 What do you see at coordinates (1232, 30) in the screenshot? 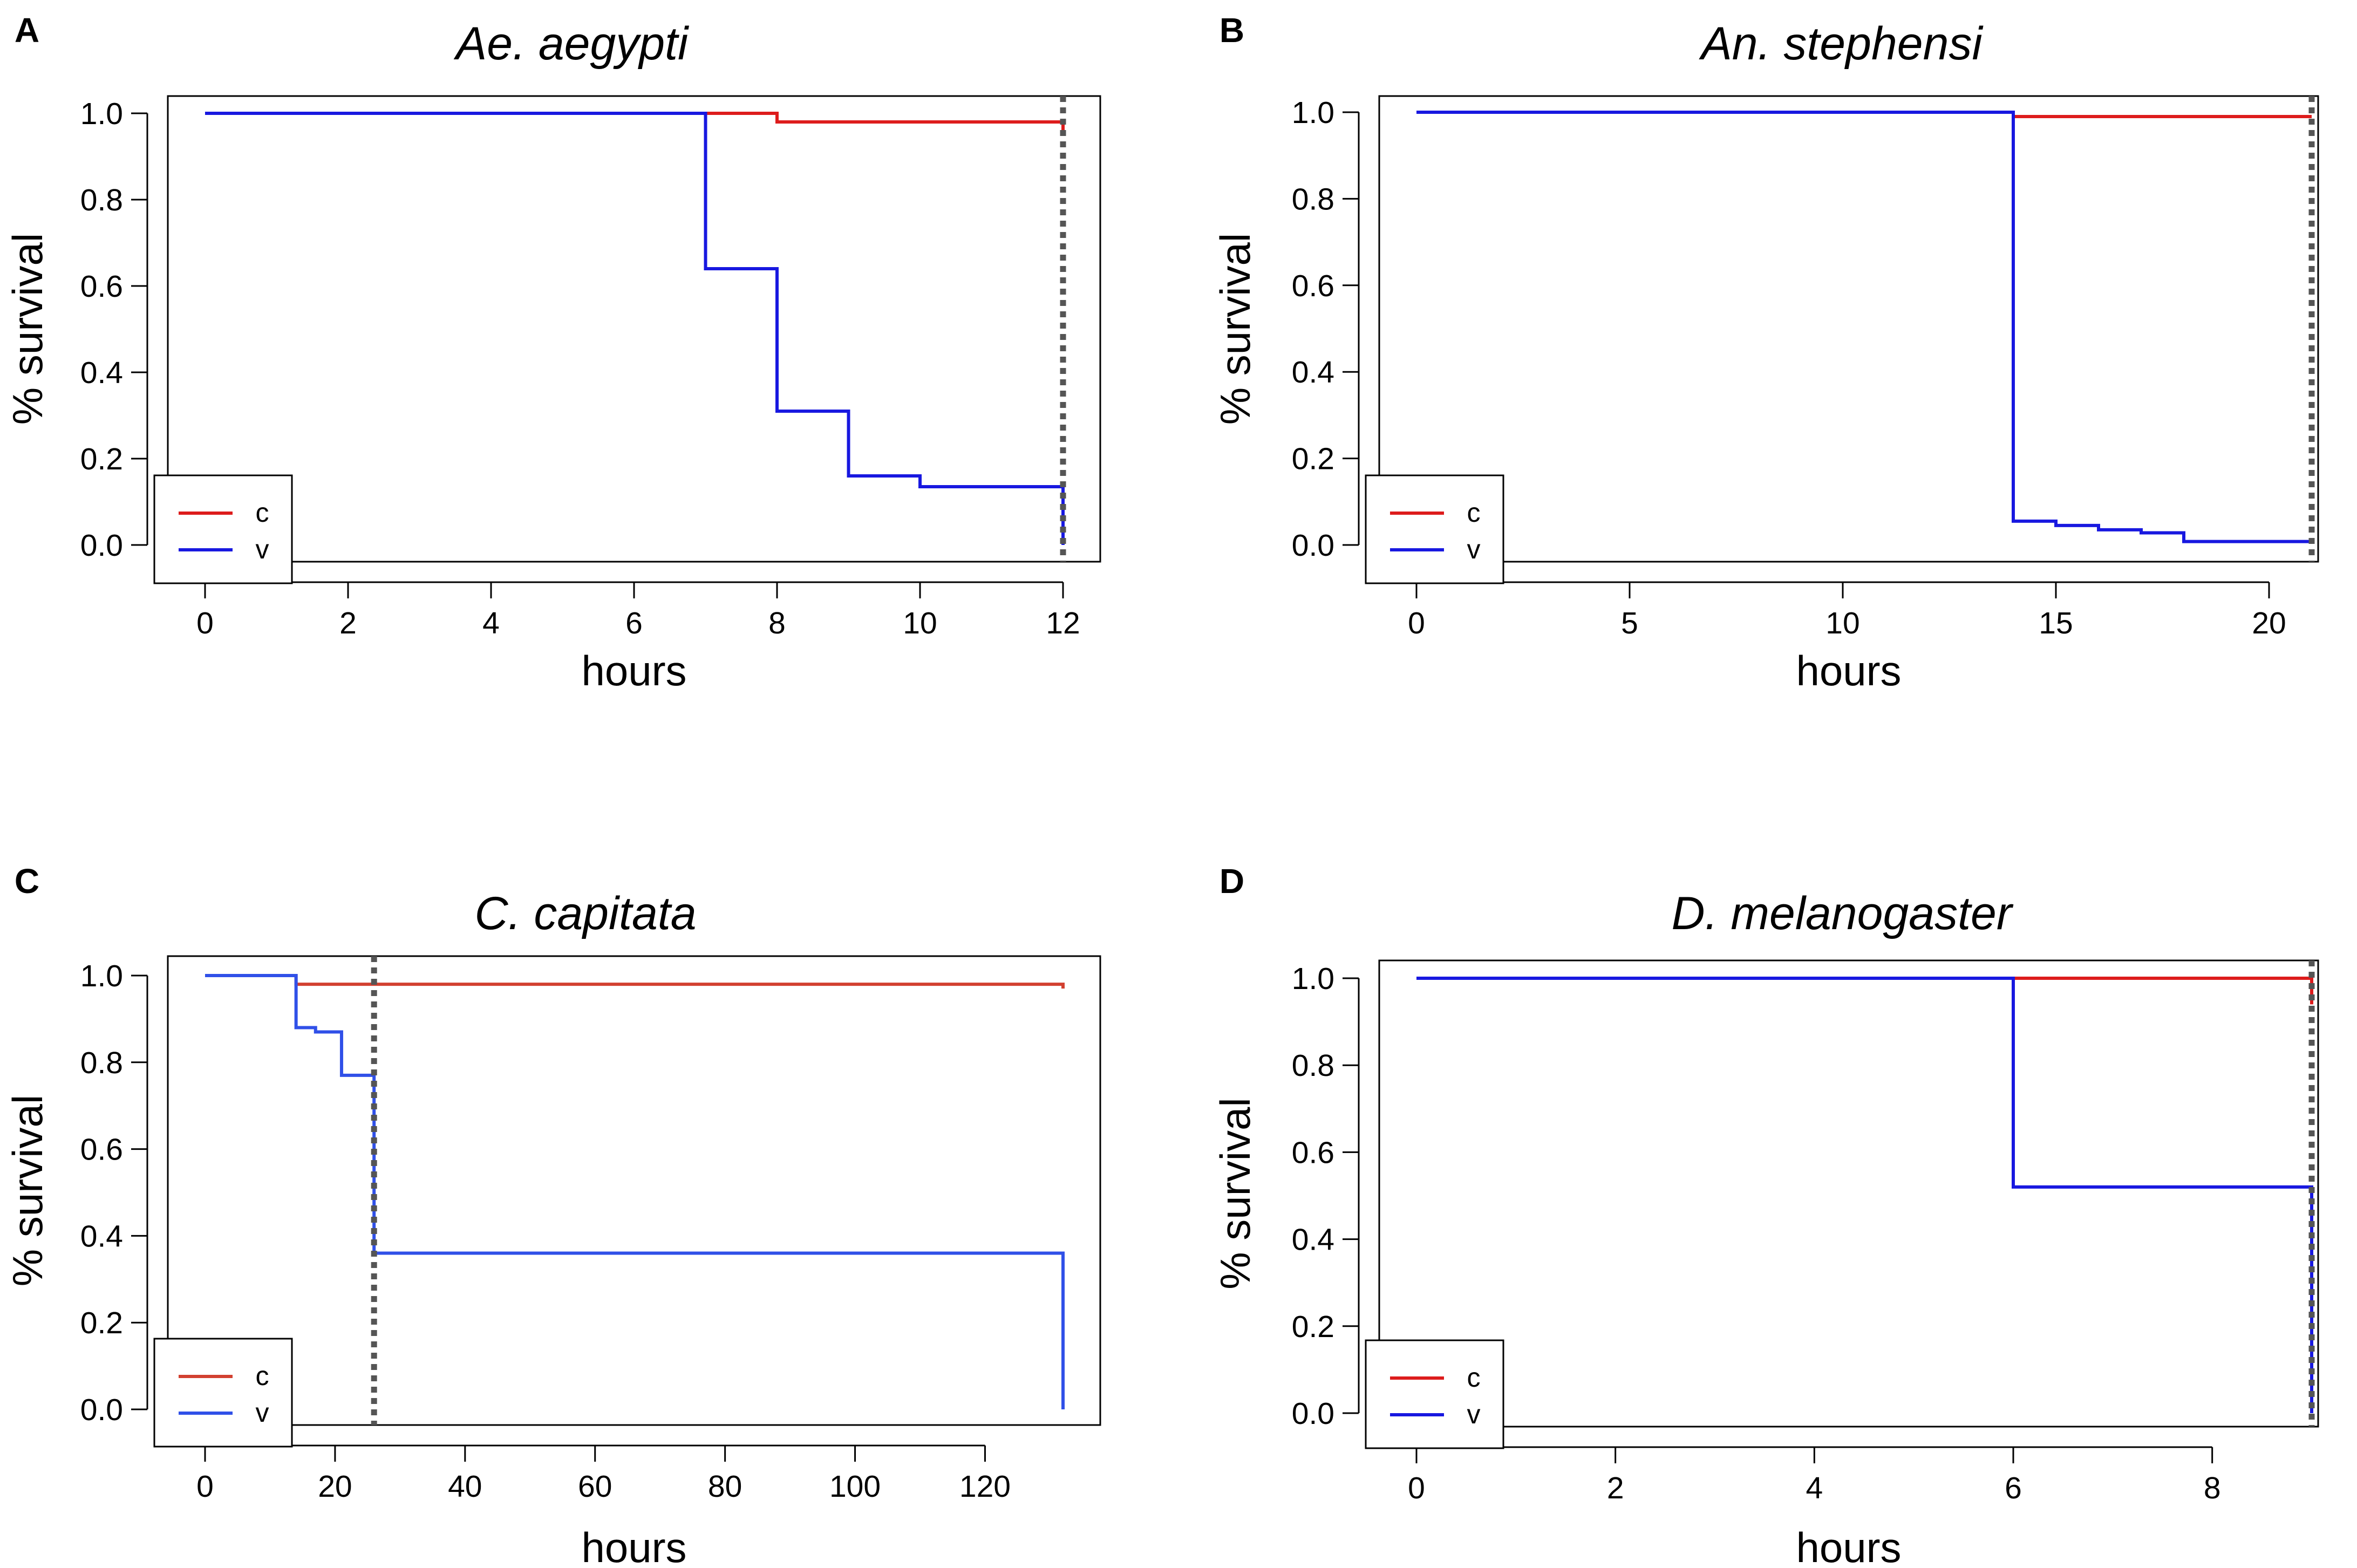
I see `panel-letter: B` at bounding box center [1232, 30].